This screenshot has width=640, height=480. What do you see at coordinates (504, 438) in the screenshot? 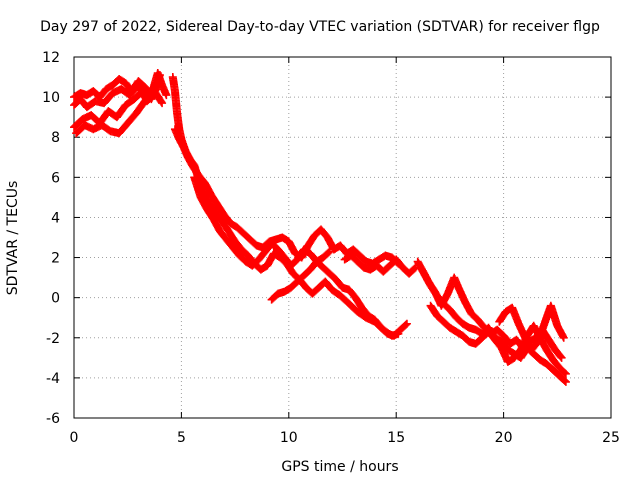
I see `x-tick-label: 20` at bounding box center [504, 438].